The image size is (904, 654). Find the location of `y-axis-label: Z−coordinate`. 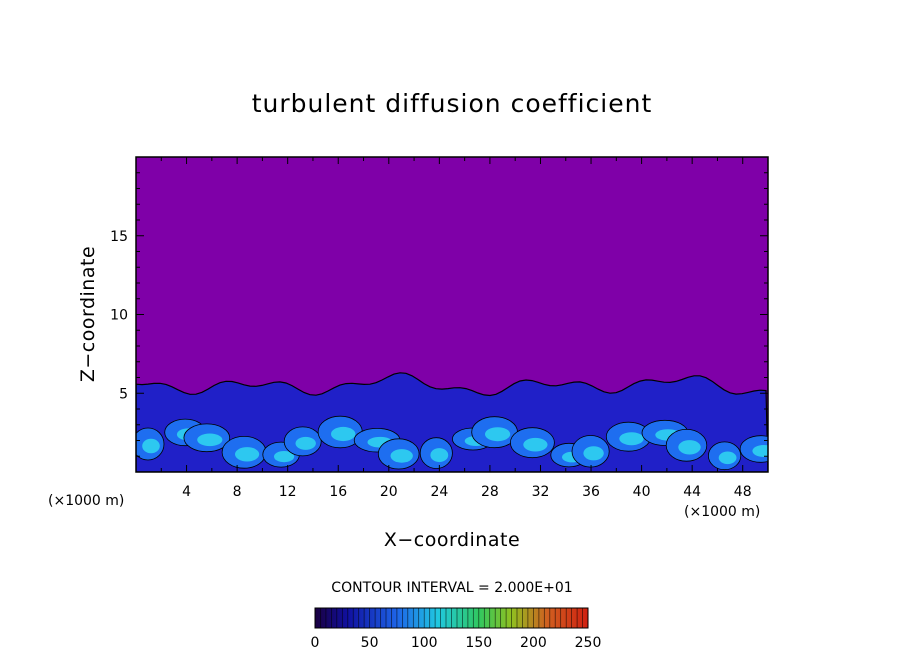

y-axis-label: Z−coordinate is located at coordinates (88, 314).